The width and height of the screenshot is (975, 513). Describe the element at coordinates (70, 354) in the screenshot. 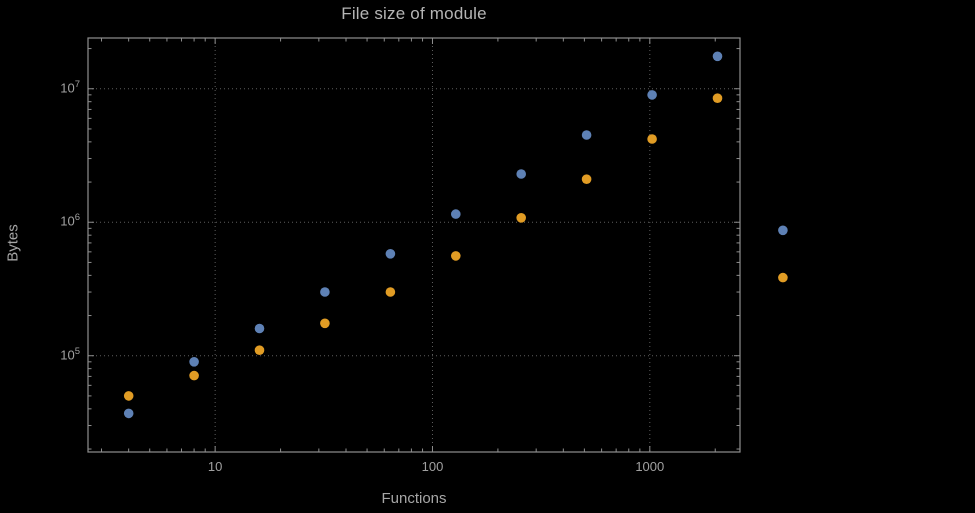

I see `y-tick-label: 10⁵` at that location.